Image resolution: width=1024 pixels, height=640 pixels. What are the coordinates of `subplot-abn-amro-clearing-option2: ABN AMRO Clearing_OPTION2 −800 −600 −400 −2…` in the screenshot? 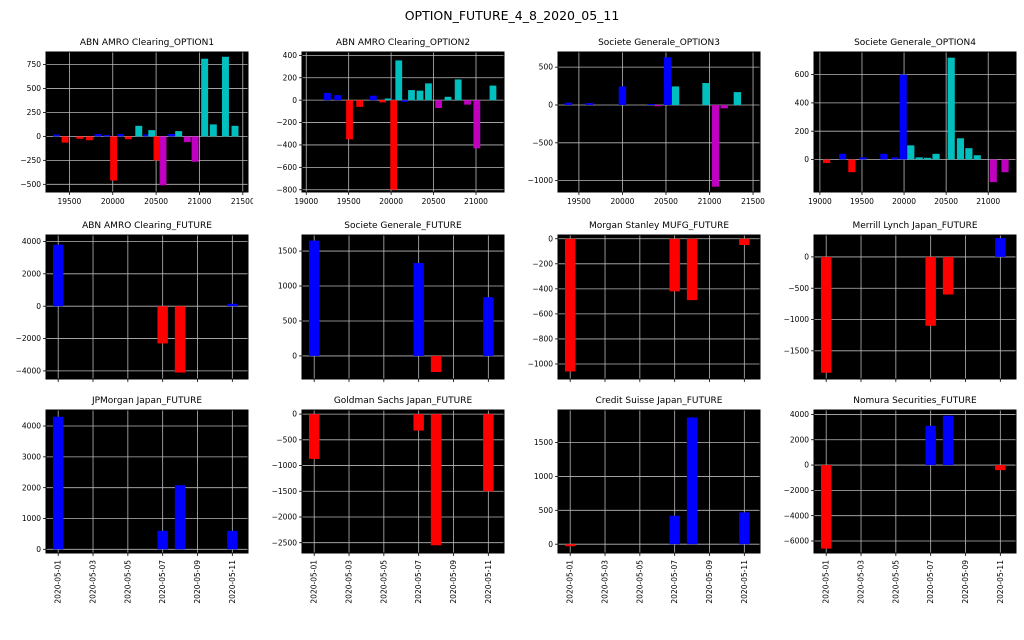 It's located at (385, 123).